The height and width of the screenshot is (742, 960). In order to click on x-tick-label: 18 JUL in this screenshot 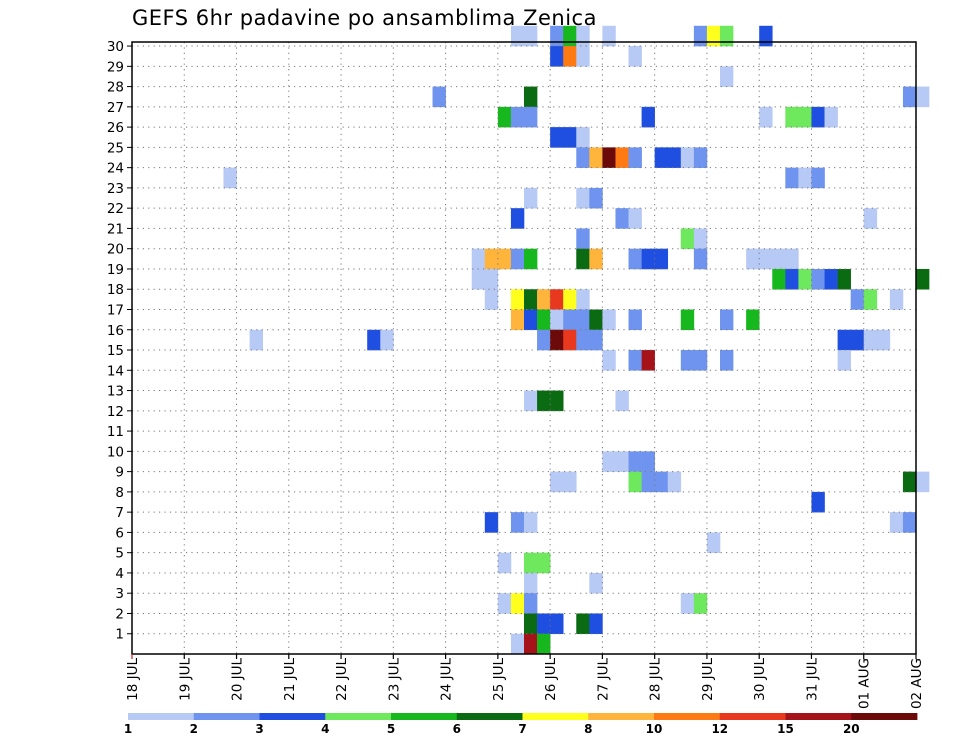, I will do `click(133, 679)`.